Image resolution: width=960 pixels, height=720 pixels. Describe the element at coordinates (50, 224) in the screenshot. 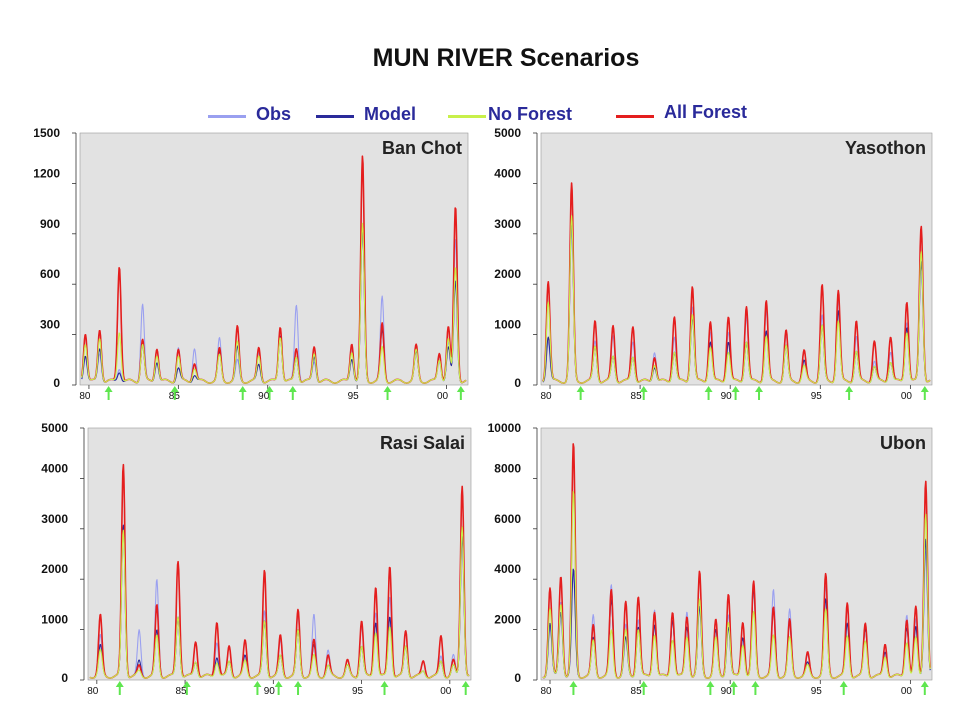

I see `y-tick-label: 900` at that location.